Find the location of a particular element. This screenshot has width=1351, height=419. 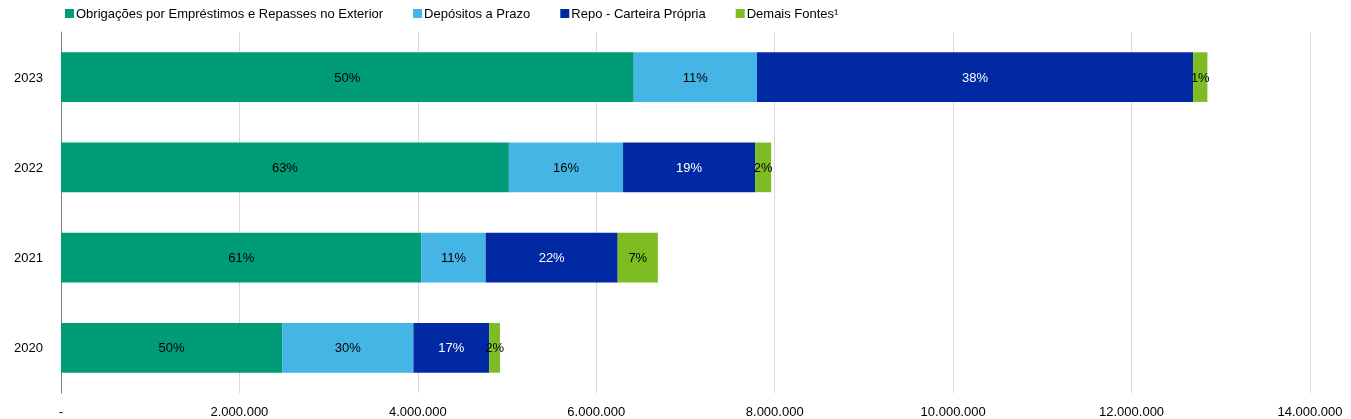

x-tick-label: 14.000.000 is located at coordinates (1310, 411).